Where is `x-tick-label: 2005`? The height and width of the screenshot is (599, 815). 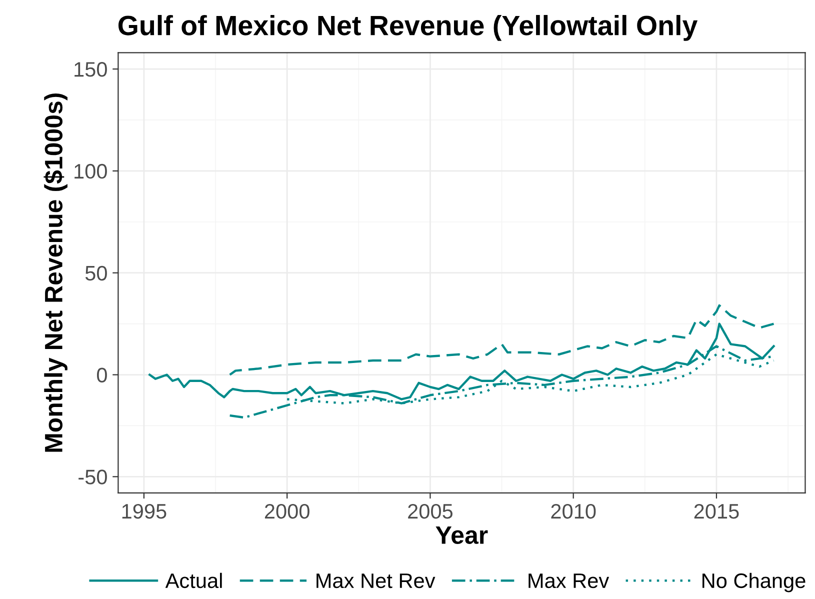 x-tick-label: 2005 is located at coordinates (430, 511).